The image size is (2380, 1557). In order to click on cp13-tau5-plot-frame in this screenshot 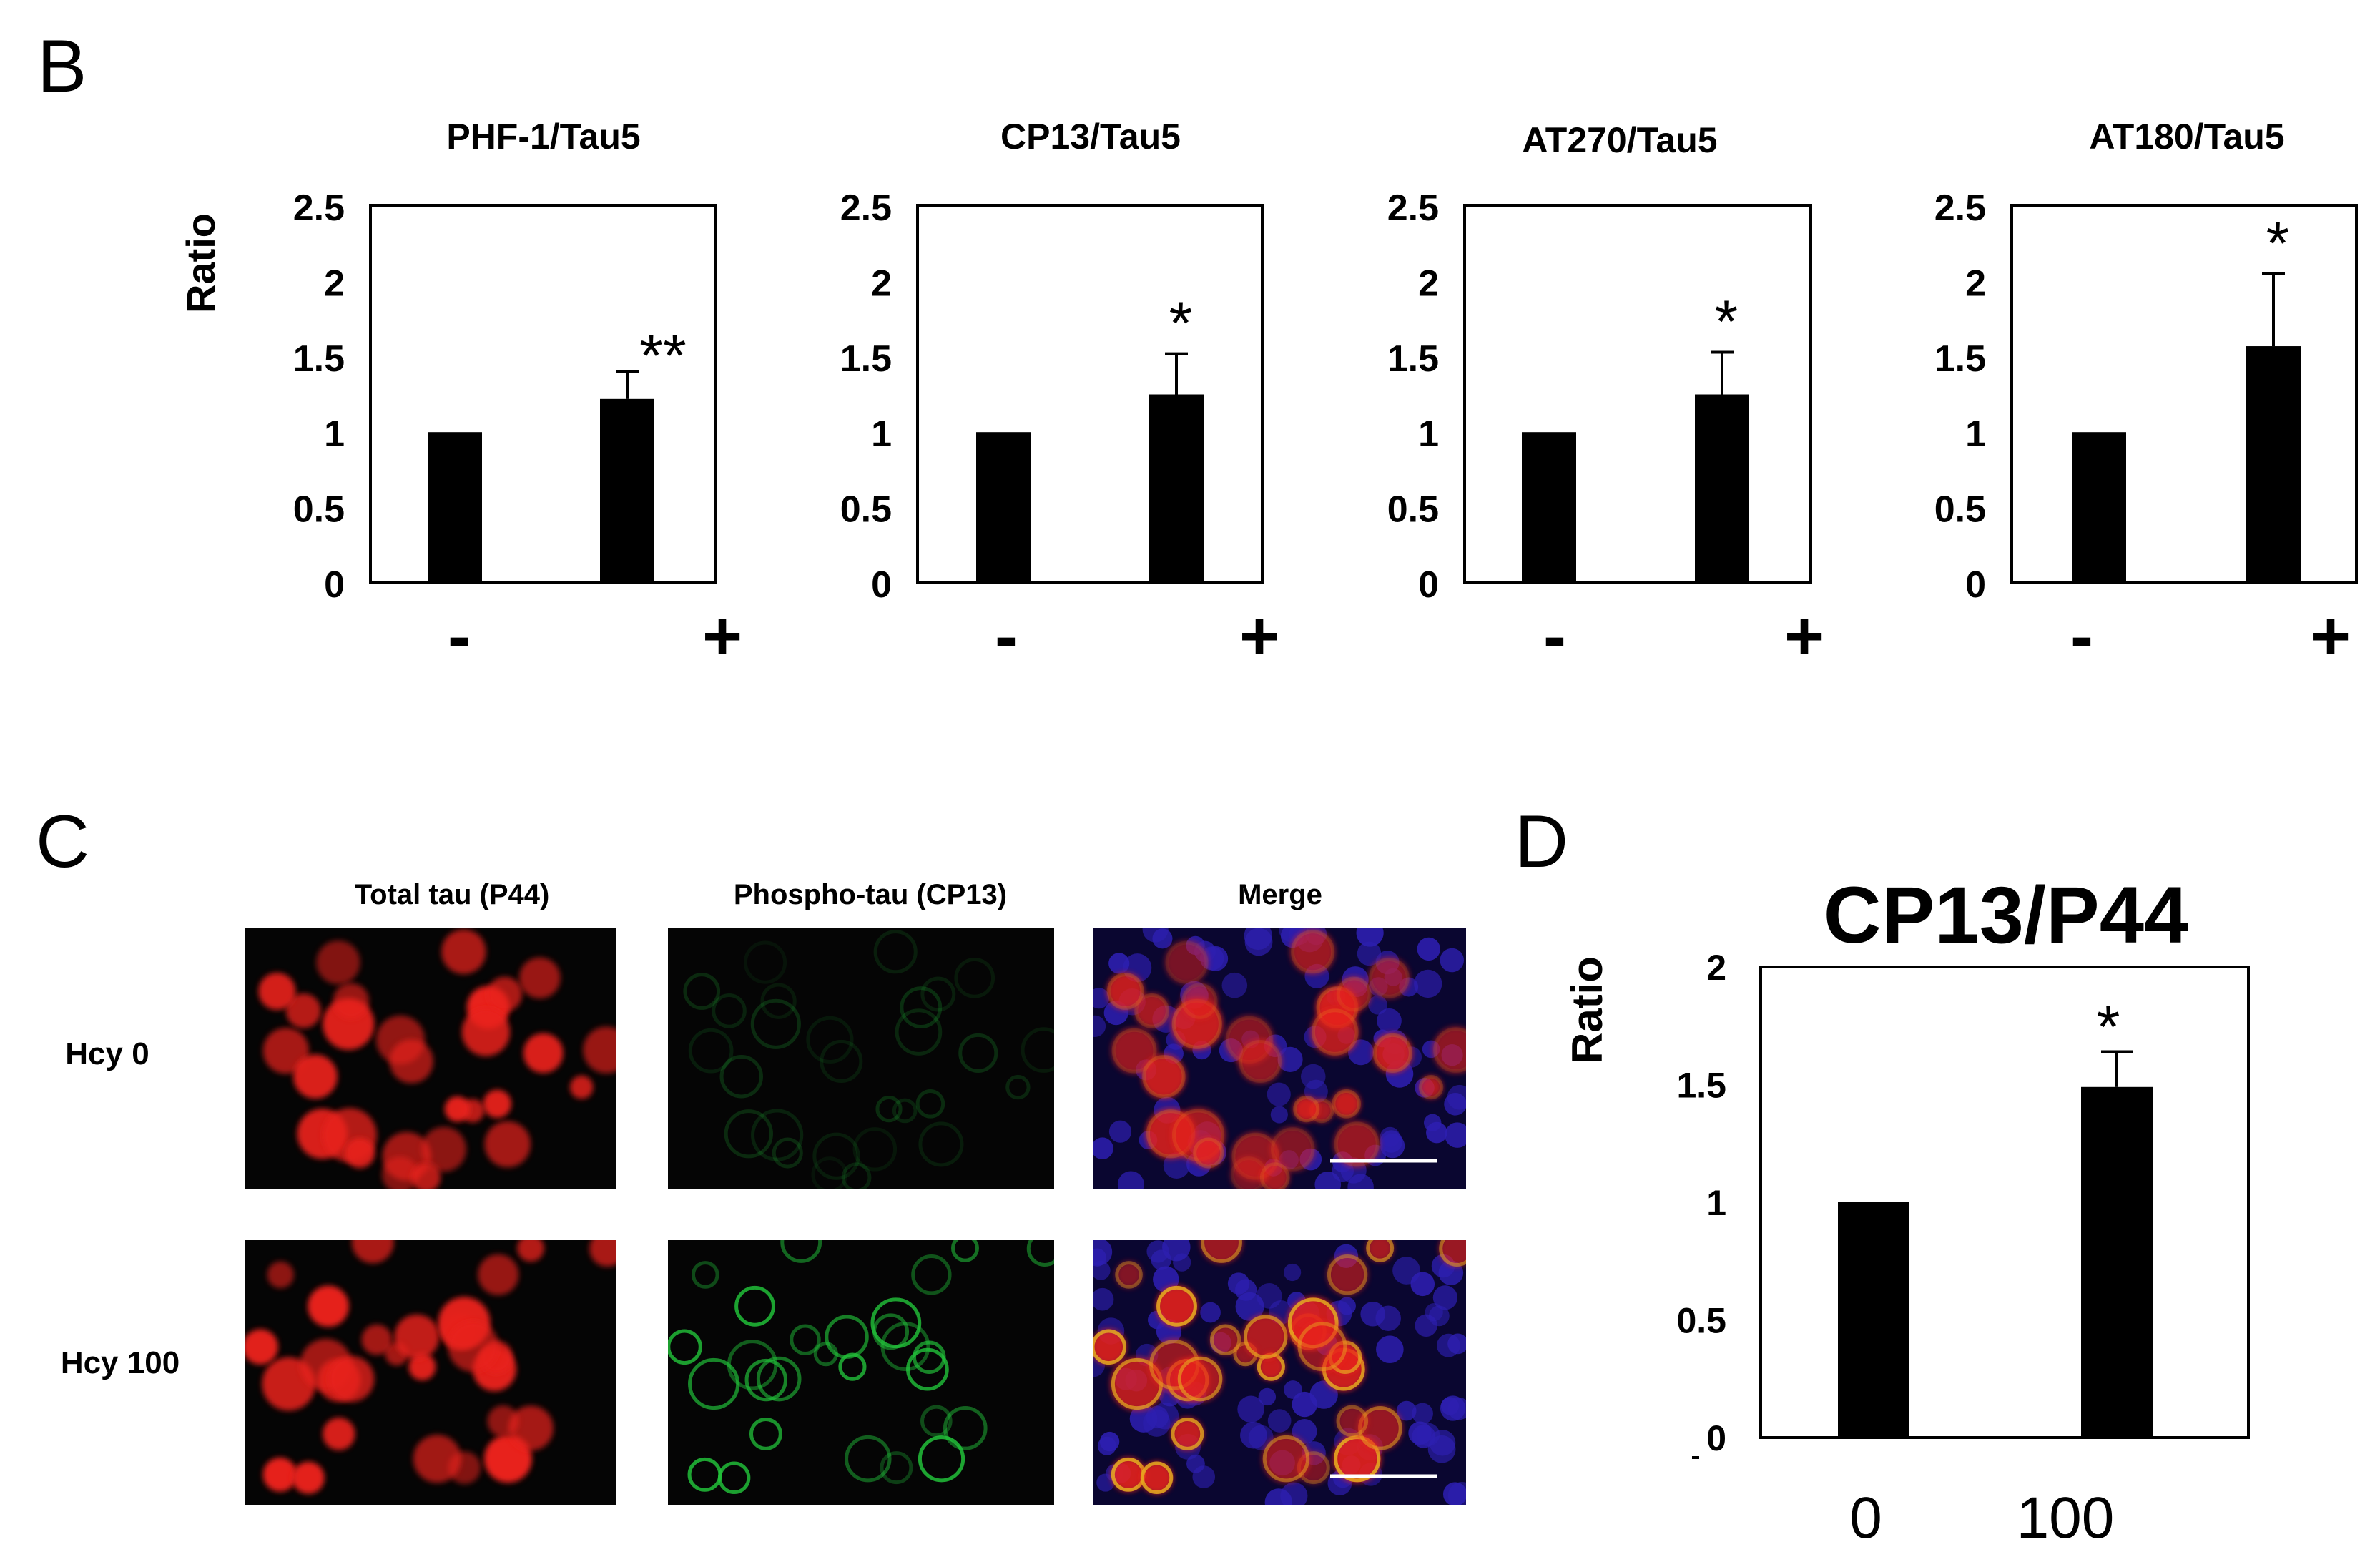, I will do `click(1090, 394)`.